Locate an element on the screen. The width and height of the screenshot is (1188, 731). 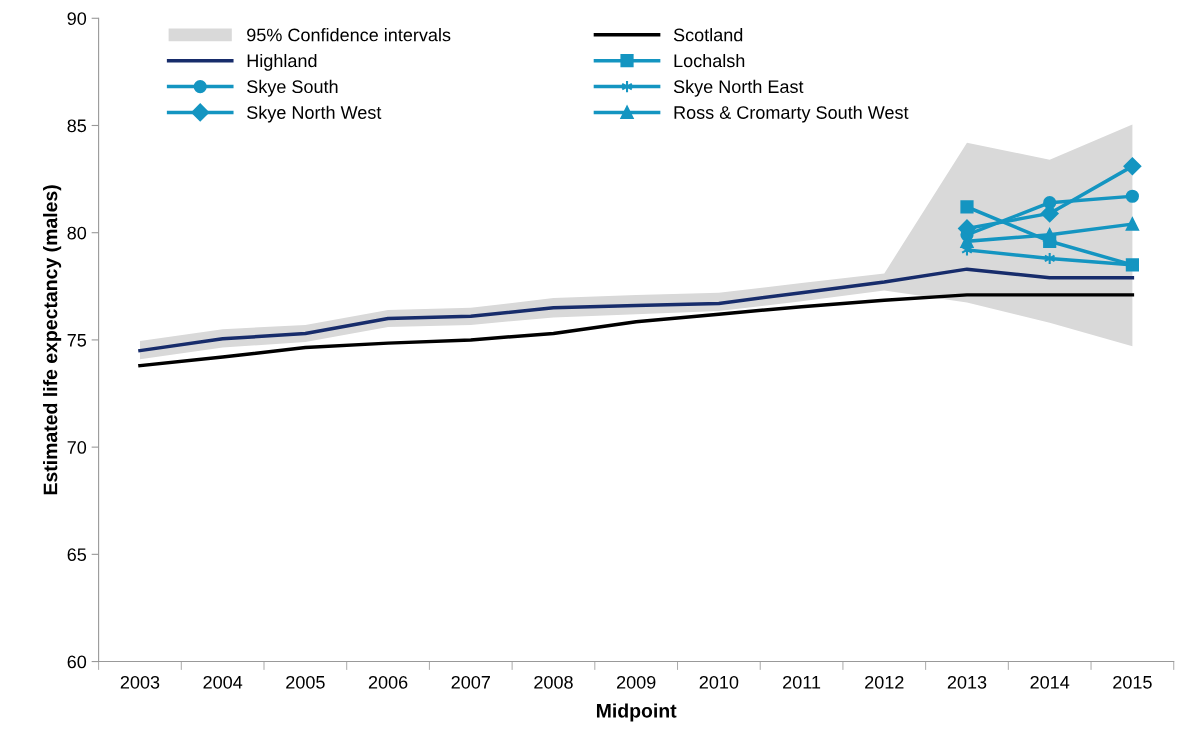
legend-label: Highland is located at coordinates (282, 62).